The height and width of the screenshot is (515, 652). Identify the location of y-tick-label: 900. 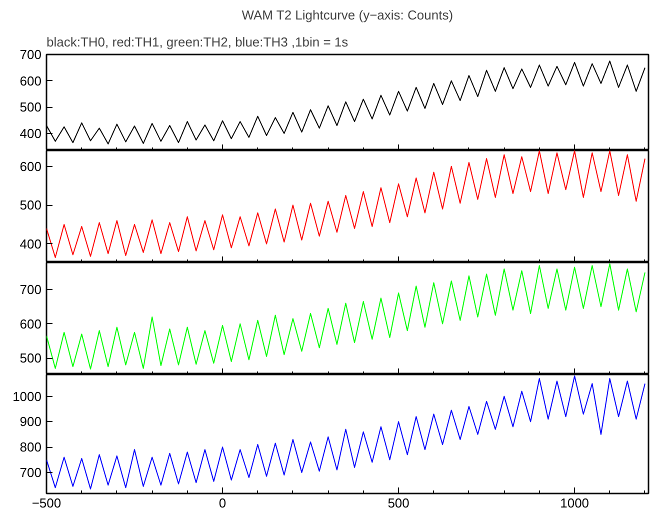
(31, 422).